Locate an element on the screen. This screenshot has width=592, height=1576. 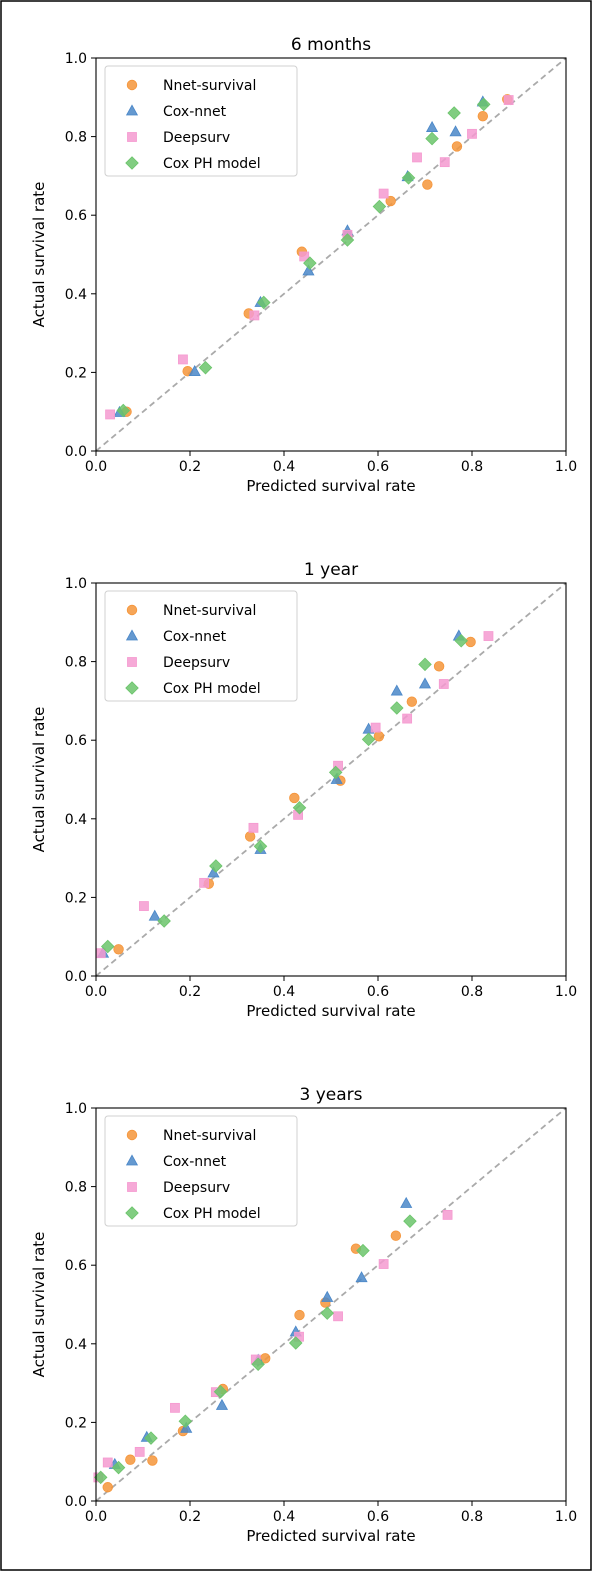
series-deepsurv is located at coordinates (309, 257).